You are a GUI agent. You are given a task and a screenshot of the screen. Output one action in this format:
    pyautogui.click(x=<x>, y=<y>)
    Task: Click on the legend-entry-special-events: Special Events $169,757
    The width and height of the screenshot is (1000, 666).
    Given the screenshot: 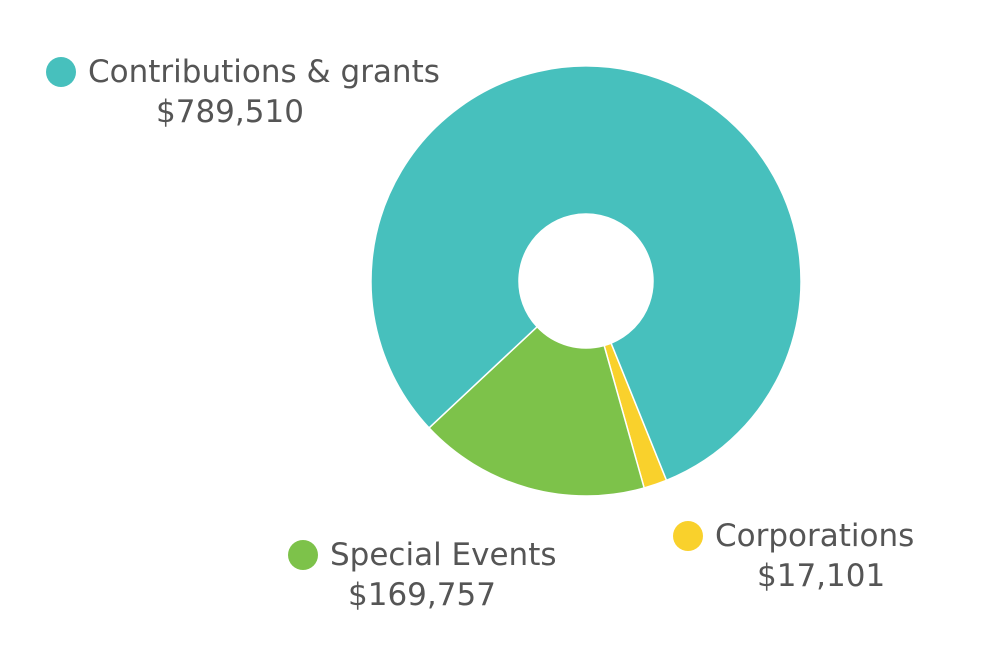 What is the action you would take?
    pyautogui.click(x=422, y=575)
    